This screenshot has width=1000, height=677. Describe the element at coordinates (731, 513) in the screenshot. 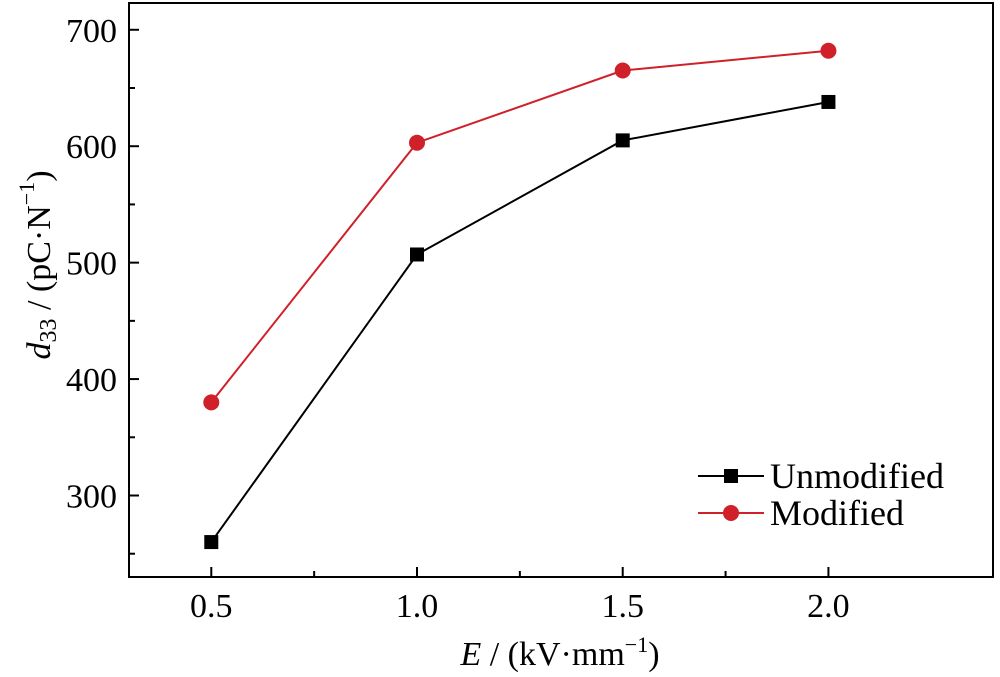

I see `legend-marker-modified` at that location.